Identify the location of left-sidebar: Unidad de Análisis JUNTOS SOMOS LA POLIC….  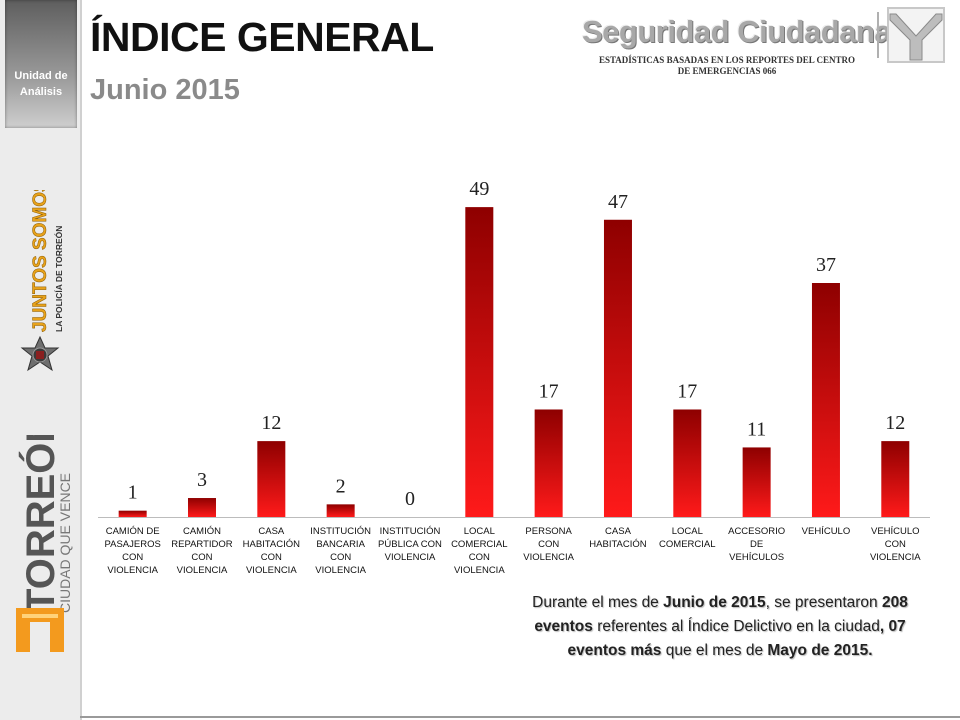
(41, 360).